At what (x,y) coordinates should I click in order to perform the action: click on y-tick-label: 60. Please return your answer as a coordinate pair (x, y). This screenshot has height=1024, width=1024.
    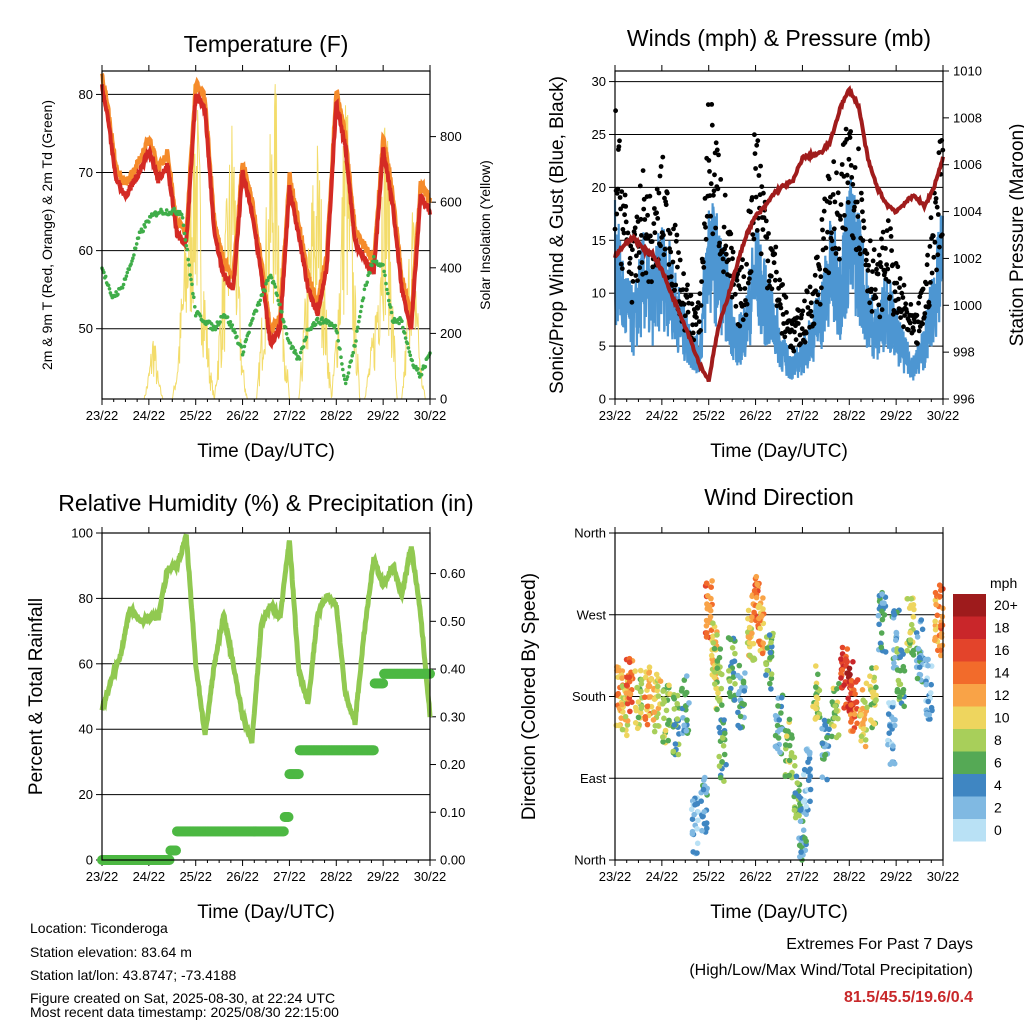
    Looking at the image, I should click on (86, 250).